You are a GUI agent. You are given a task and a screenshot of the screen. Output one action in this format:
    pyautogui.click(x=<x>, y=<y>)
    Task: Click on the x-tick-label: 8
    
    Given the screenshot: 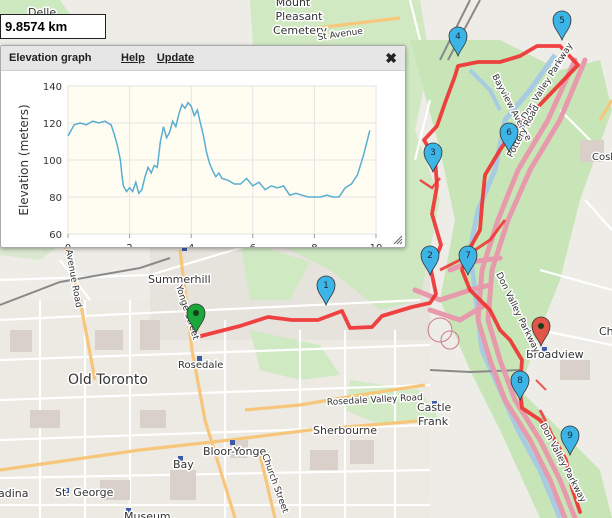 What is the action you would take?
    pyautogui.click(x=314, y=245)
    